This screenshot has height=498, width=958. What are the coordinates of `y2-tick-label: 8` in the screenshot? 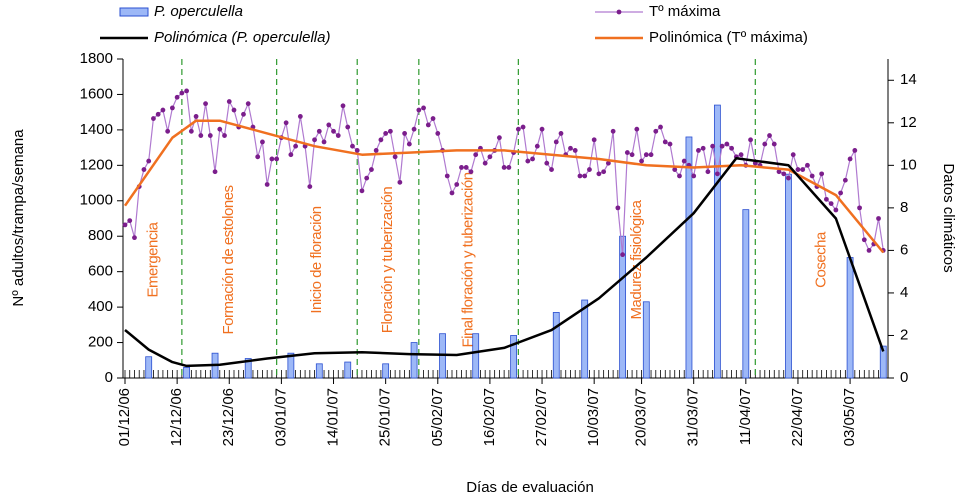 It's located at (904, 207).